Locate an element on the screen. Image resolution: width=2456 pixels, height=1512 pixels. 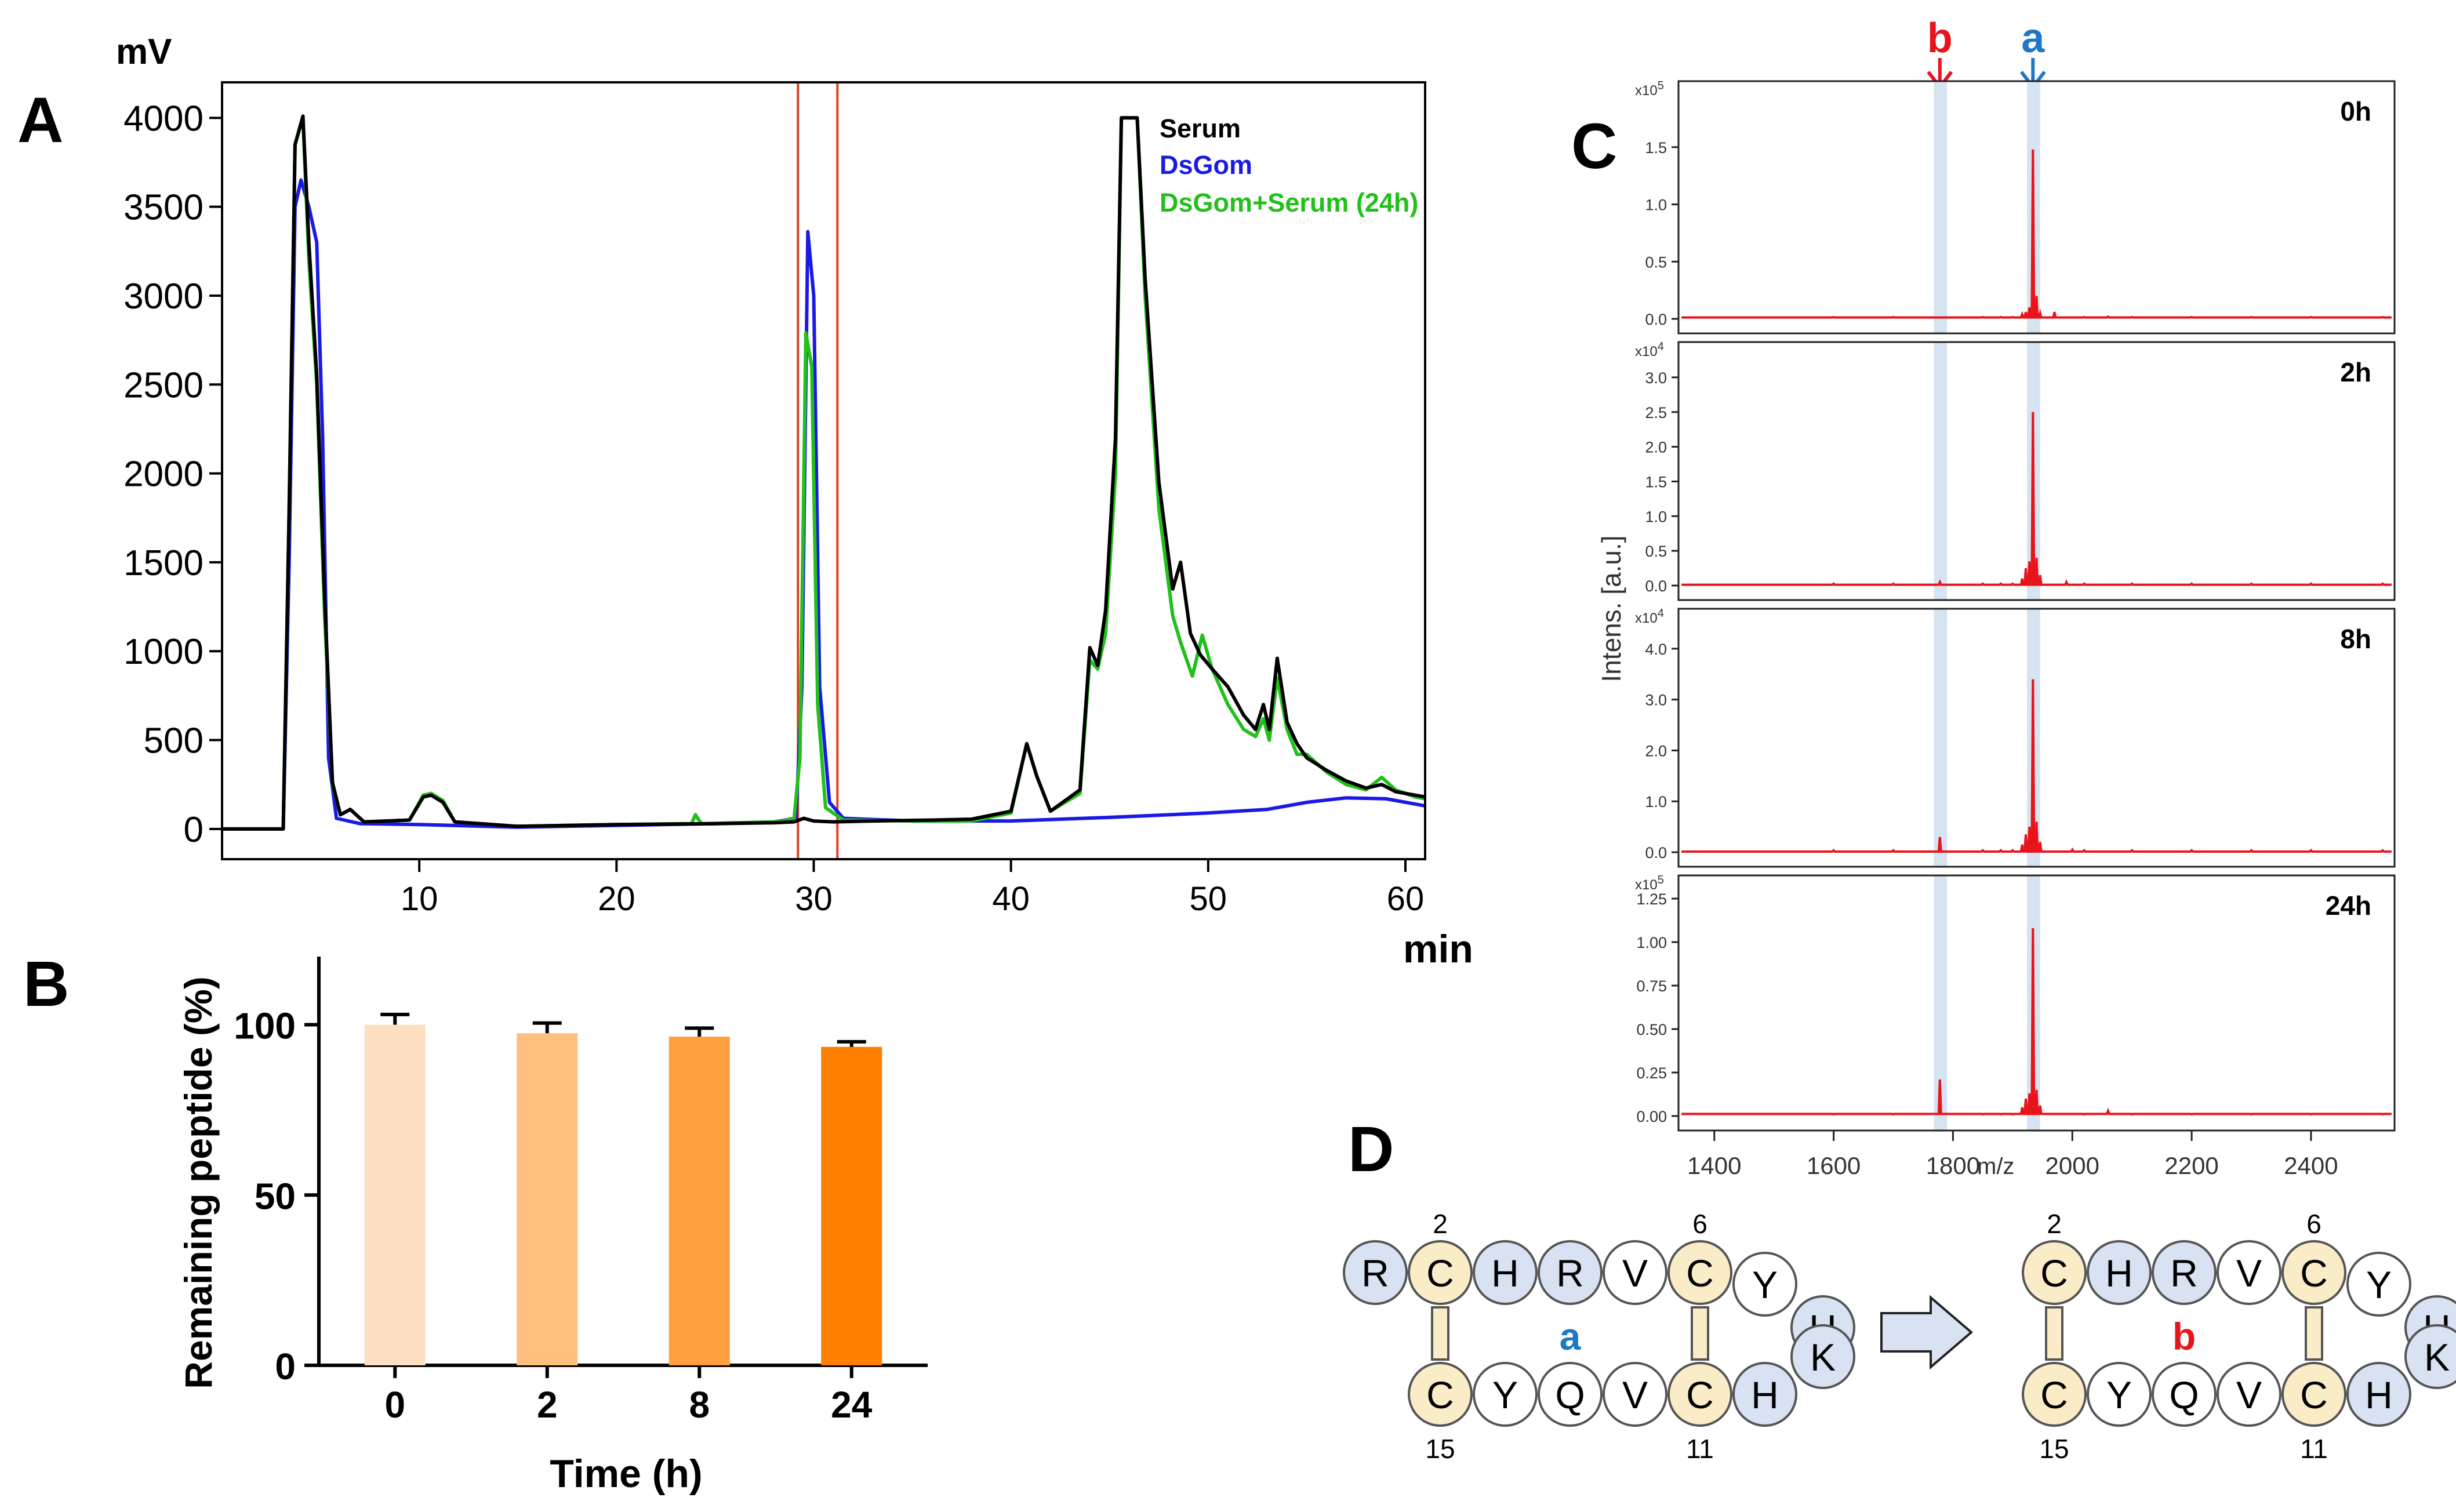
x-tick-label: 1800 is located at coordinates (1953, 1165).